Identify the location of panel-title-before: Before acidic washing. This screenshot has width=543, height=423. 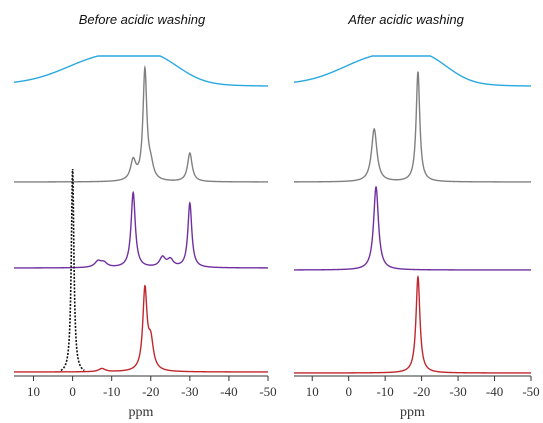
(142, 19).